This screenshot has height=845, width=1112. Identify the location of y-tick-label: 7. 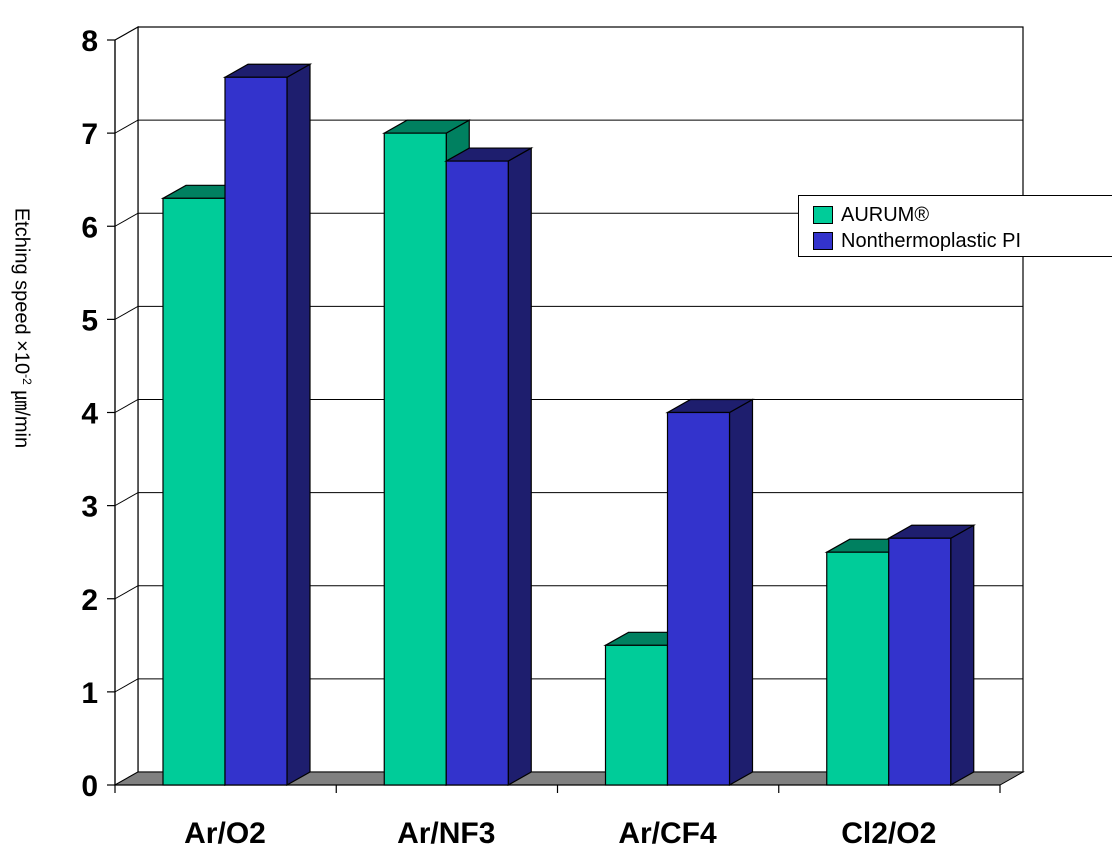
(89, 134).